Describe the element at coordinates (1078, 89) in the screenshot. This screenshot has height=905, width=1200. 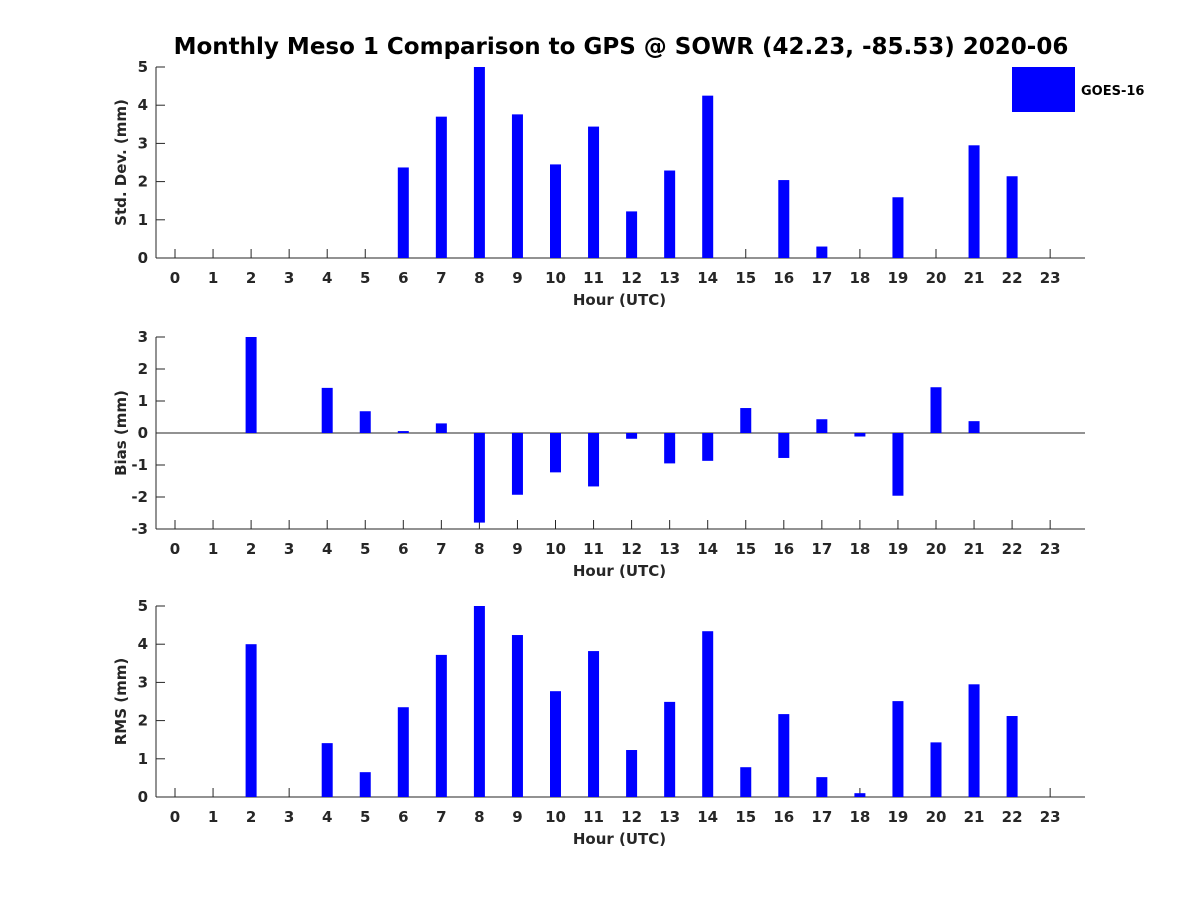
I see `legend: GOES-16` at that location.